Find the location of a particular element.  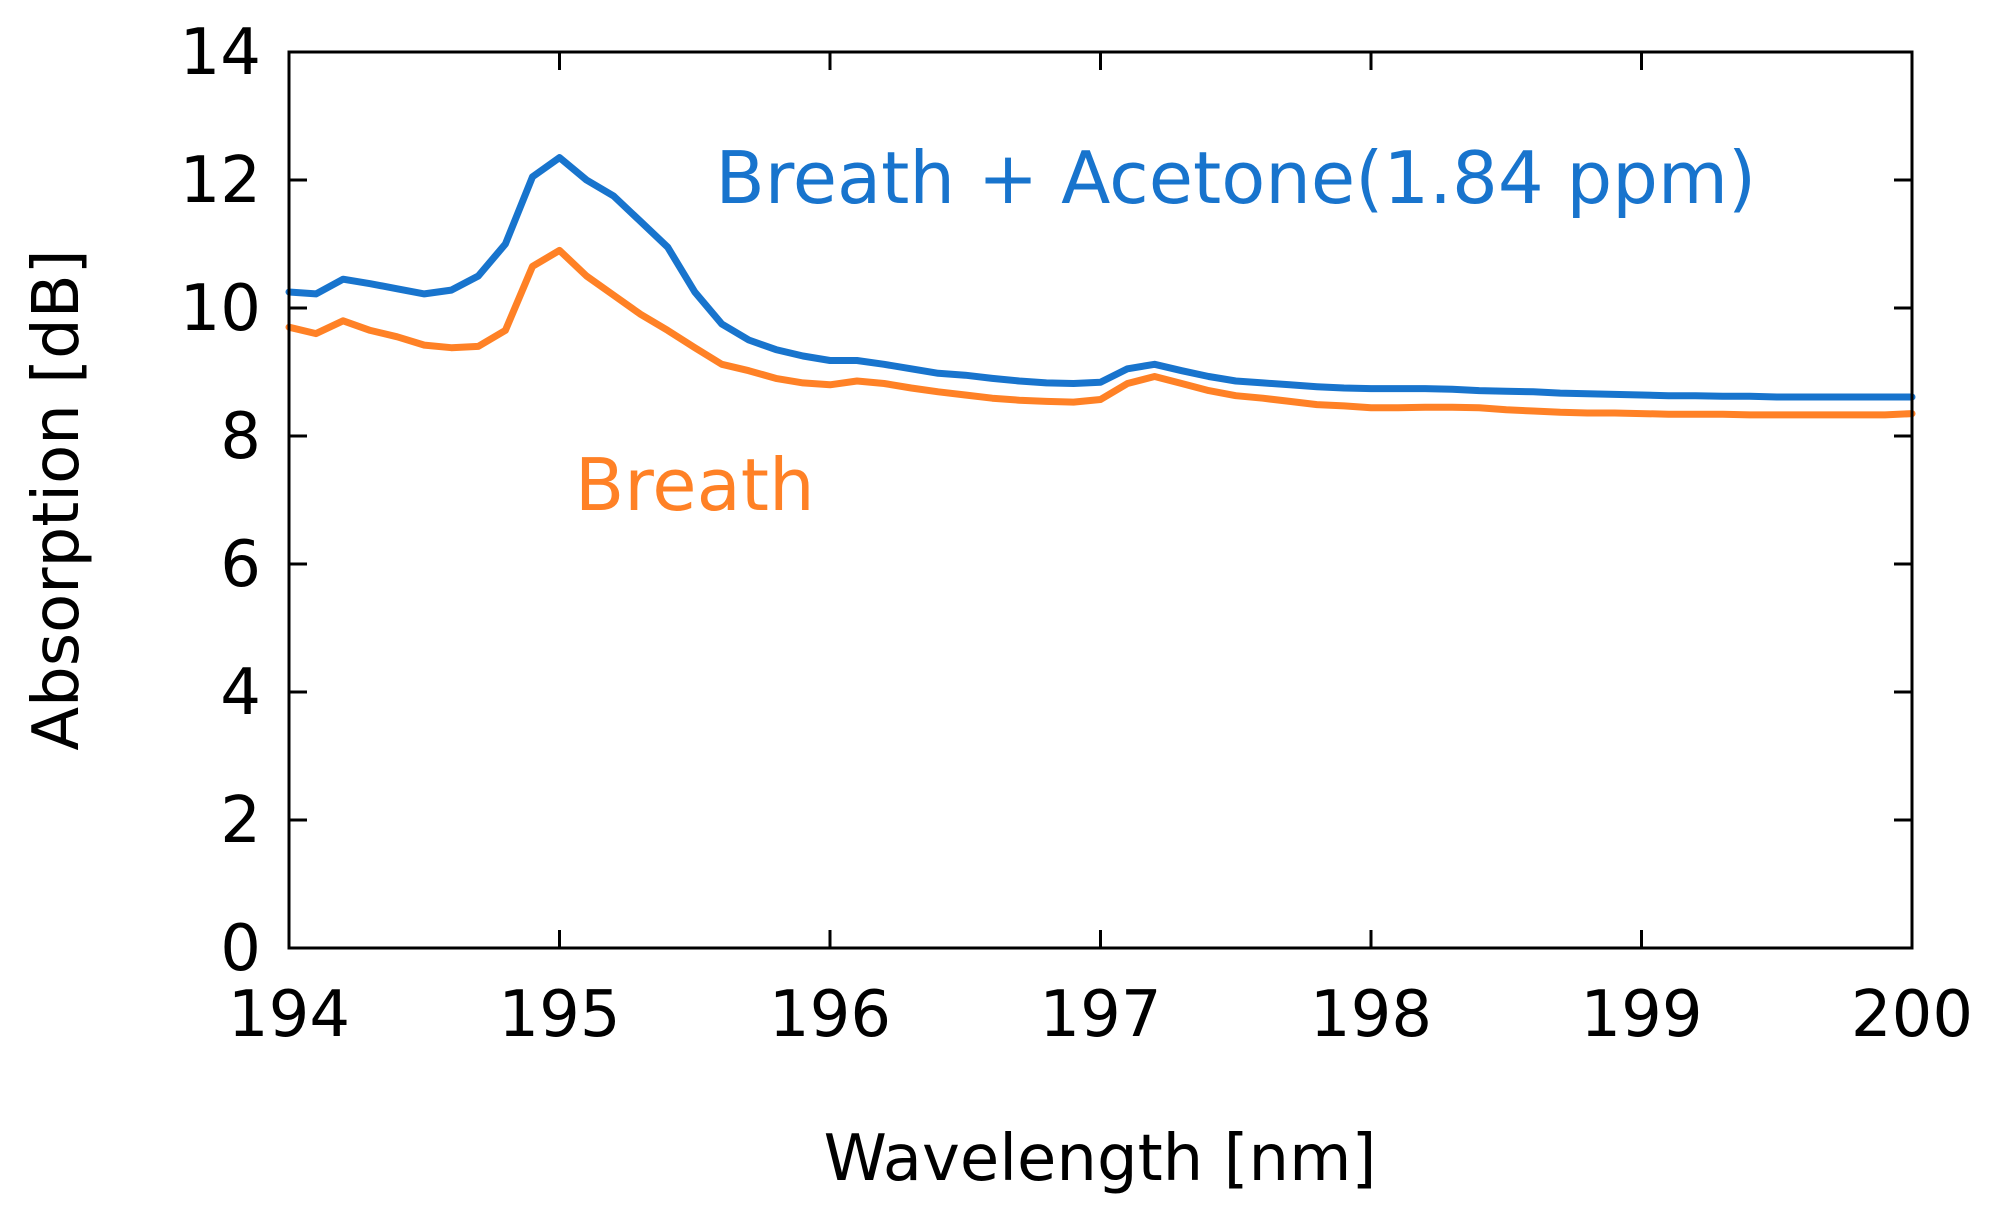

x-tick-label: 196 is located at coordinates (830, 1015).